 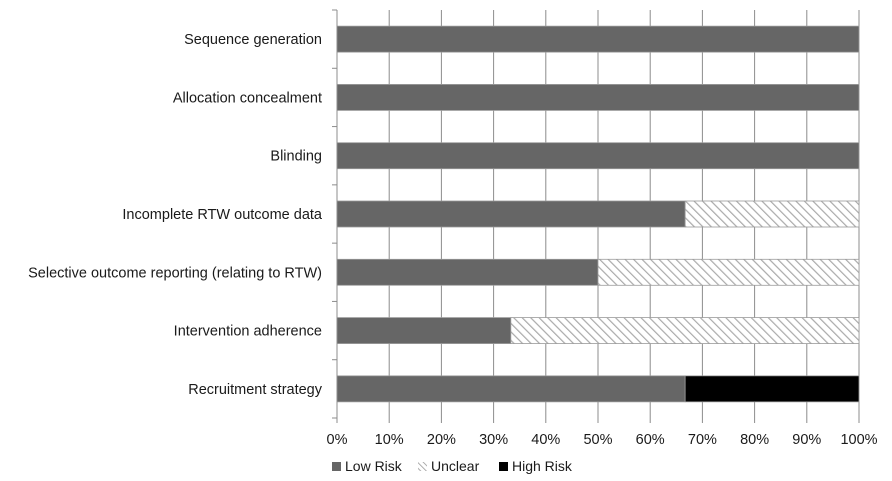 I want to click on category-label: Blinding, so click(x=296, y=157).